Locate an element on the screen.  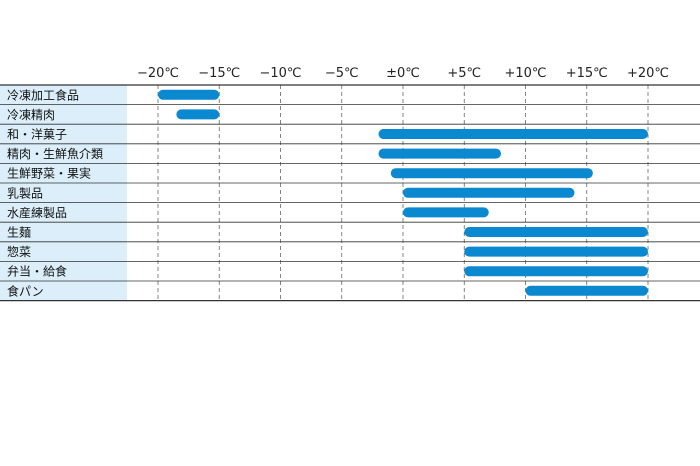
x-tick-label: +5℃ is located at coordinates (464, 73).